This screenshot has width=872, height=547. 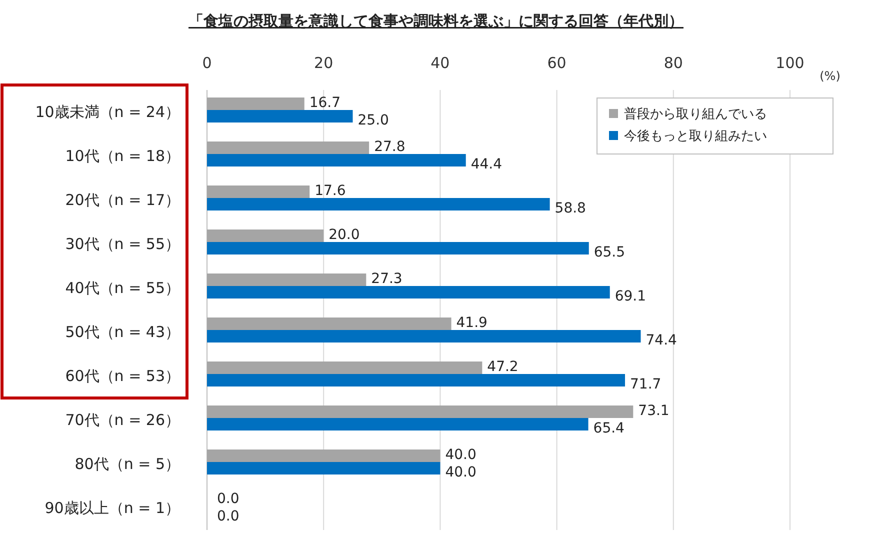 What do you see at coordinates (790, 63) in the screenshot?
I see `x-tick-label: 100` at bounding box center [790, 63].